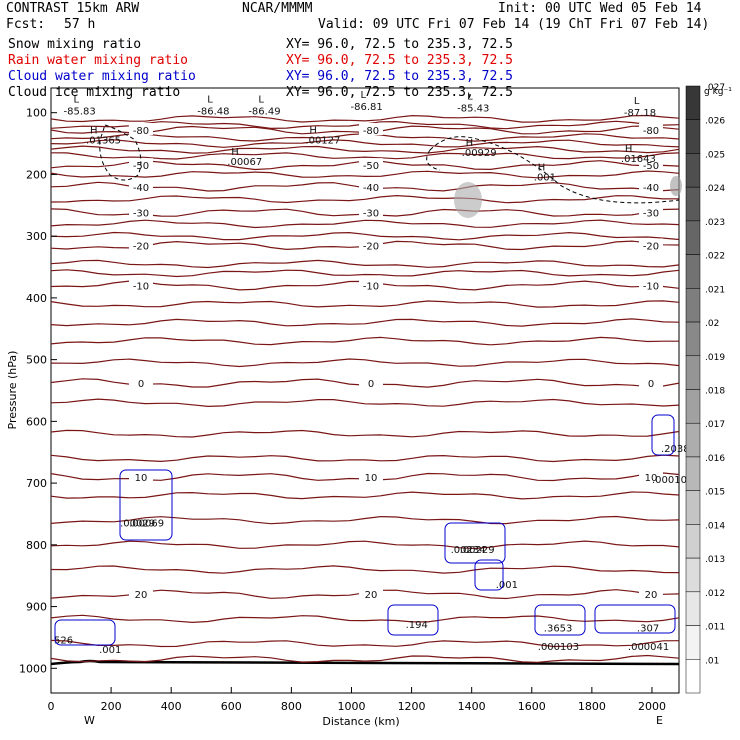 Image resolution: width=740 pixels, height=740 pixels. Describe the element at coordinates (399, 60) in the screenshot. I see `field-xy: XY= 96.0, 72.5 to 235.3, 72.5` at that location.